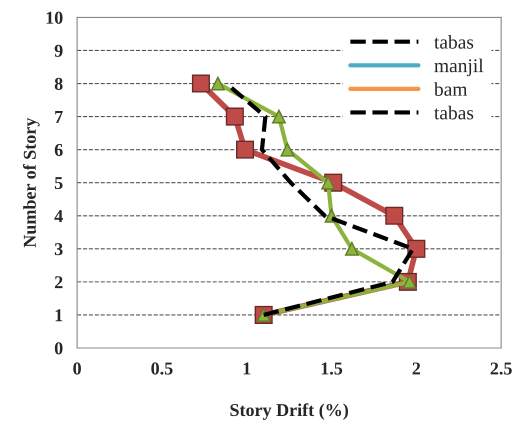  What do you see at coordinates (58, 216) in the screenshot?
I see `y-tick-label: 4` at bounding box center [58, 216].